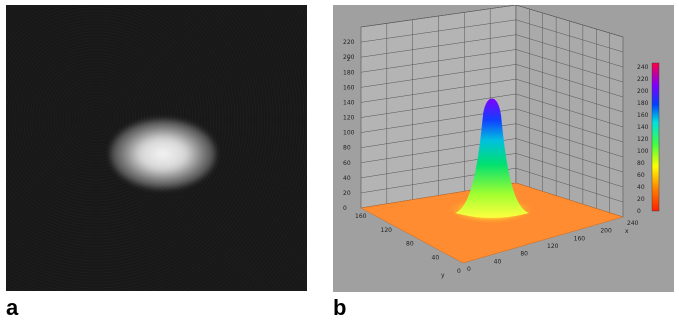  I want to click on x-tick-label: 120, so click(553, 246).